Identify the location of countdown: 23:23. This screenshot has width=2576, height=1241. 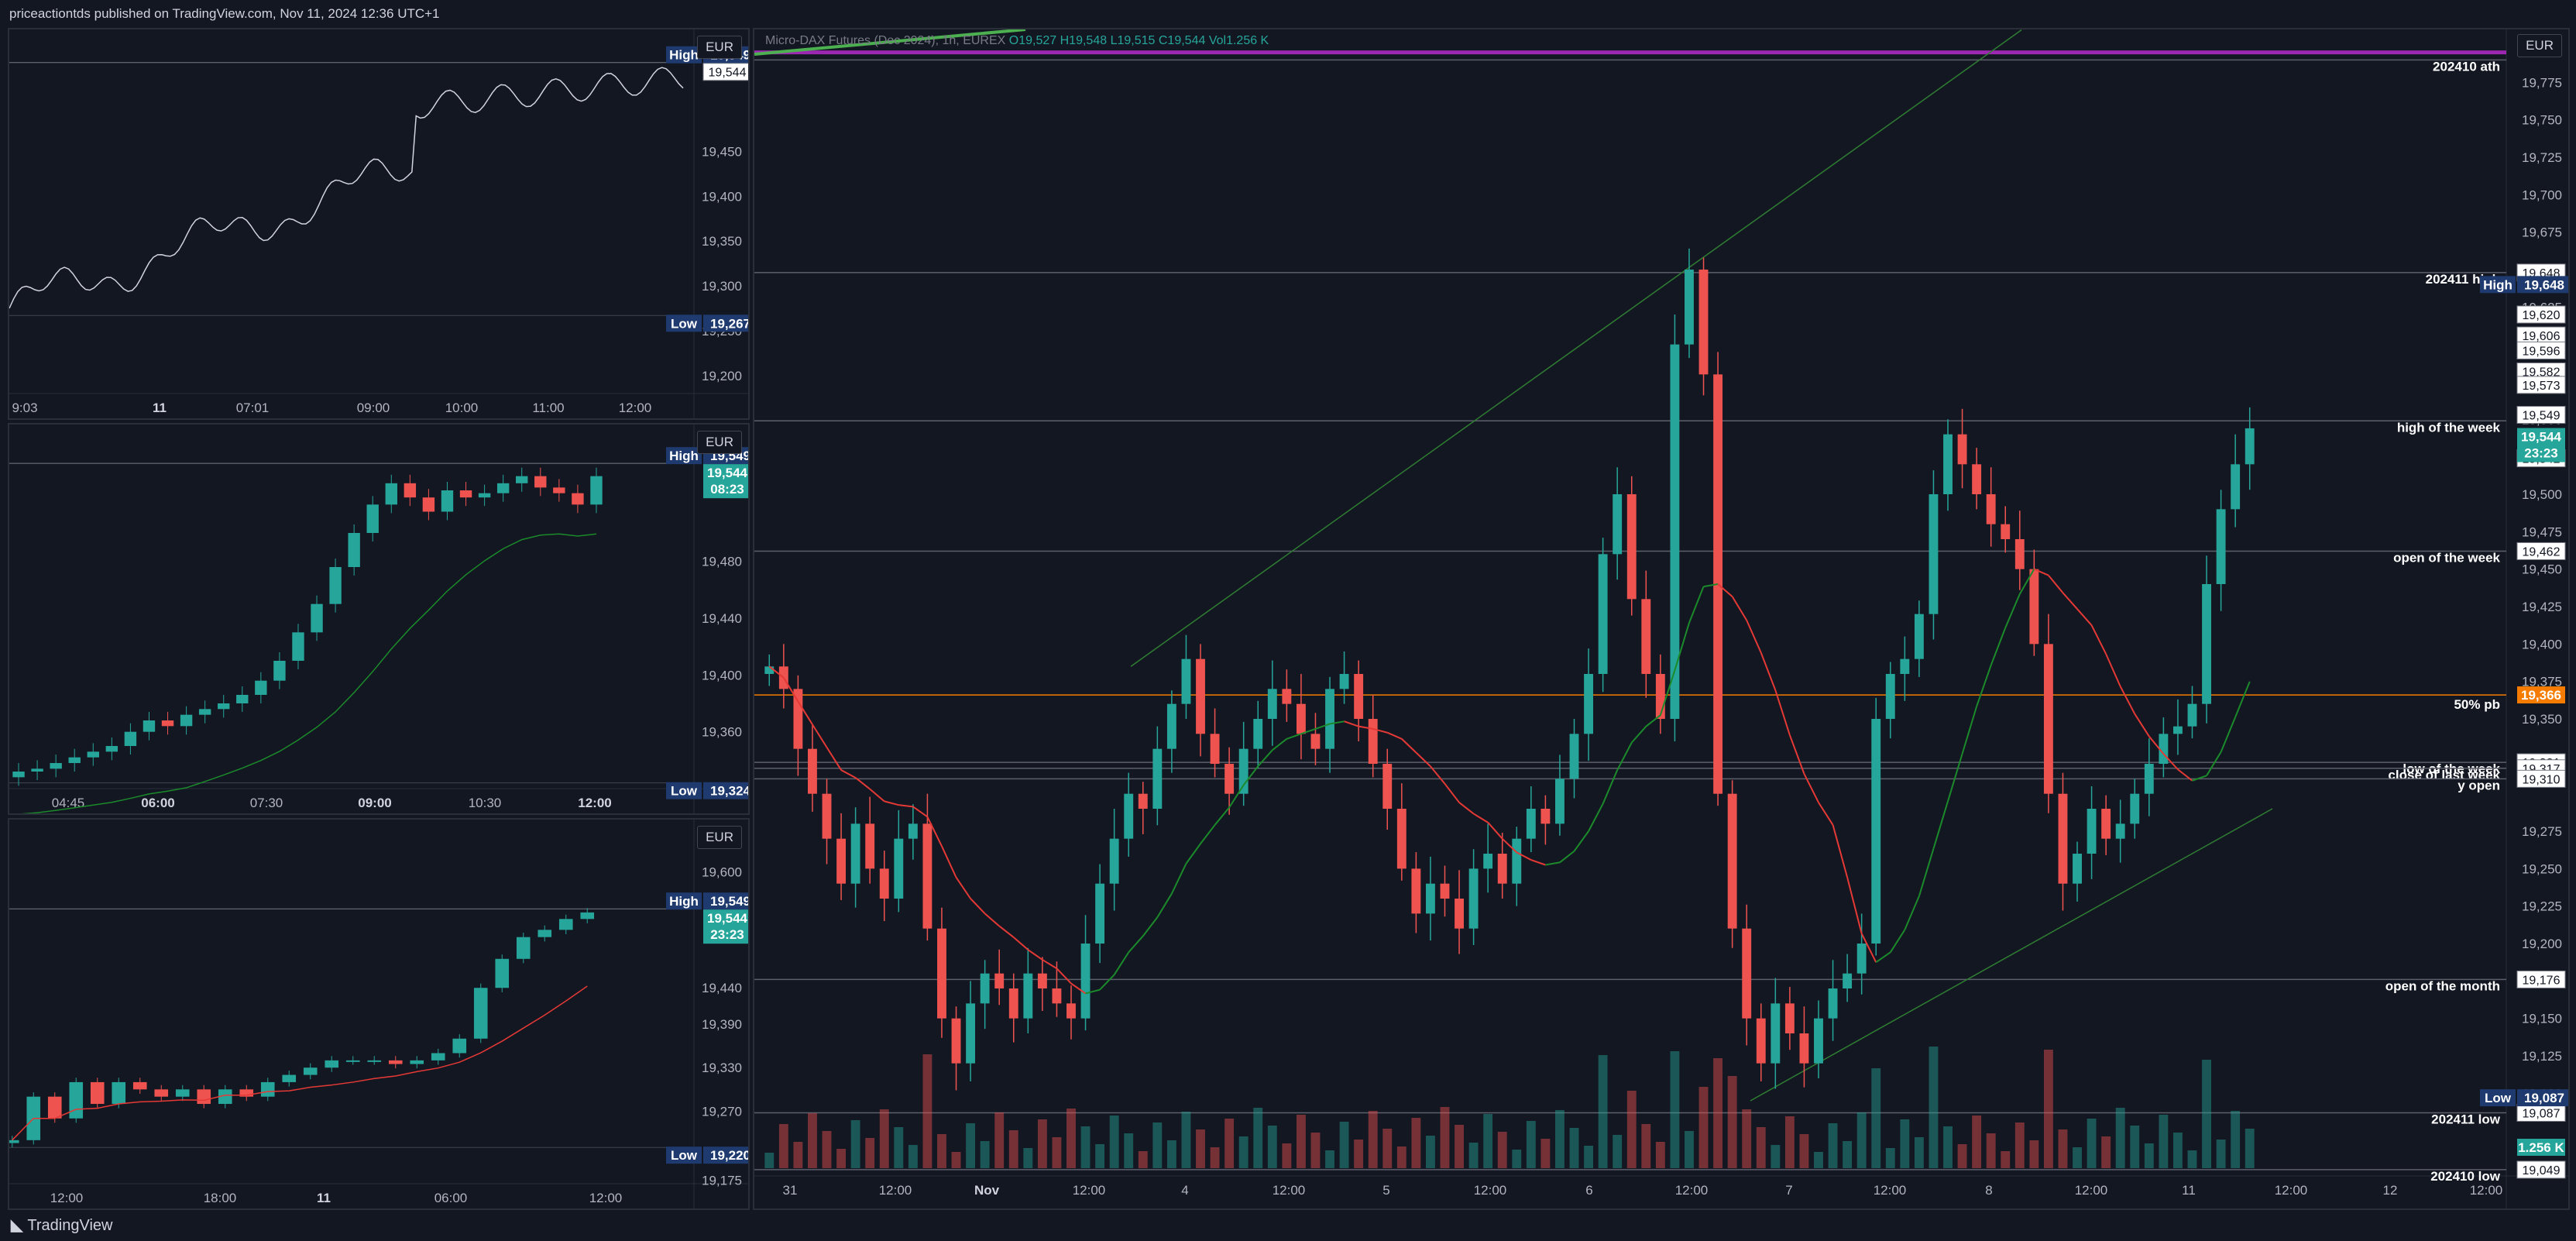
(727, 934).